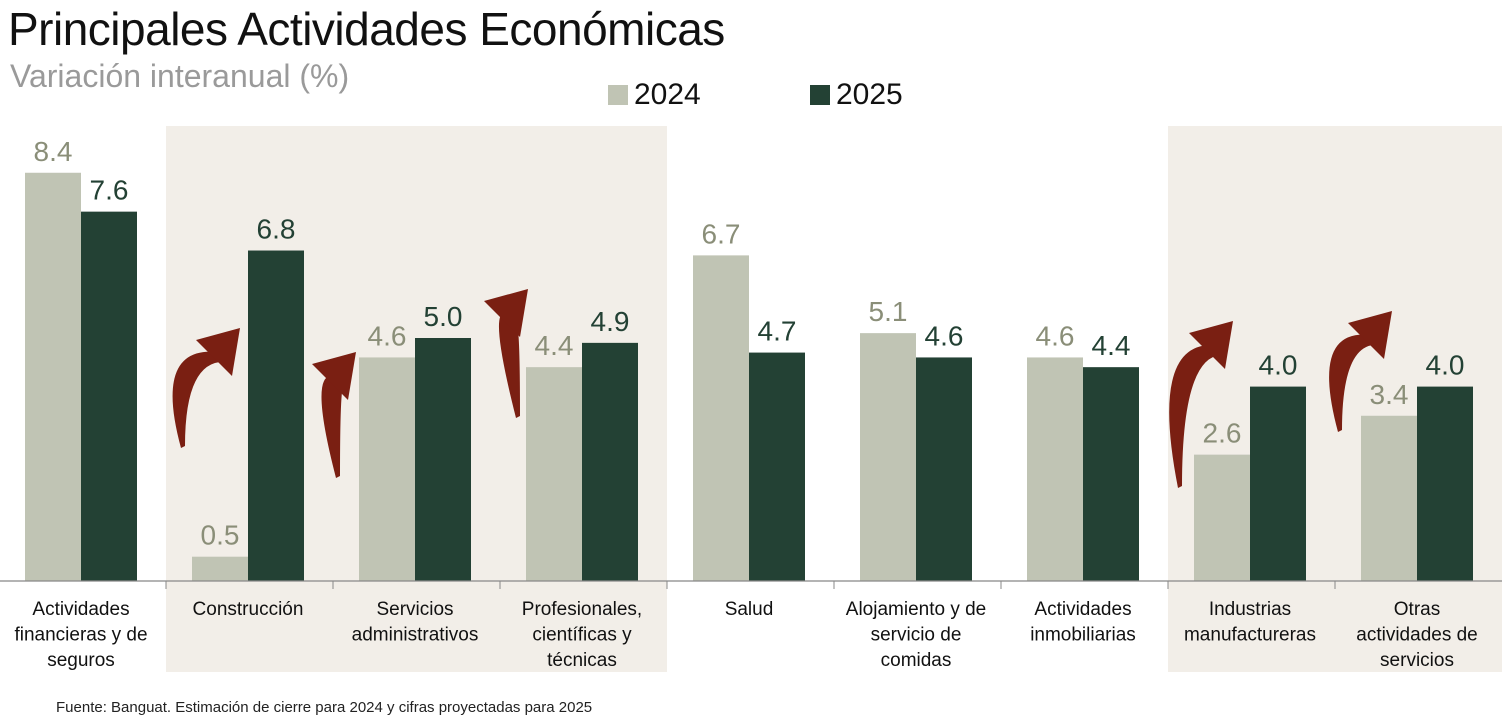 The width and height of the screenshot is (1510, 720). What do you see at coordinates (53, 151) in the screenshot?
I see `data-label-2024-0: 8.4` at bounding box center [53, 151].